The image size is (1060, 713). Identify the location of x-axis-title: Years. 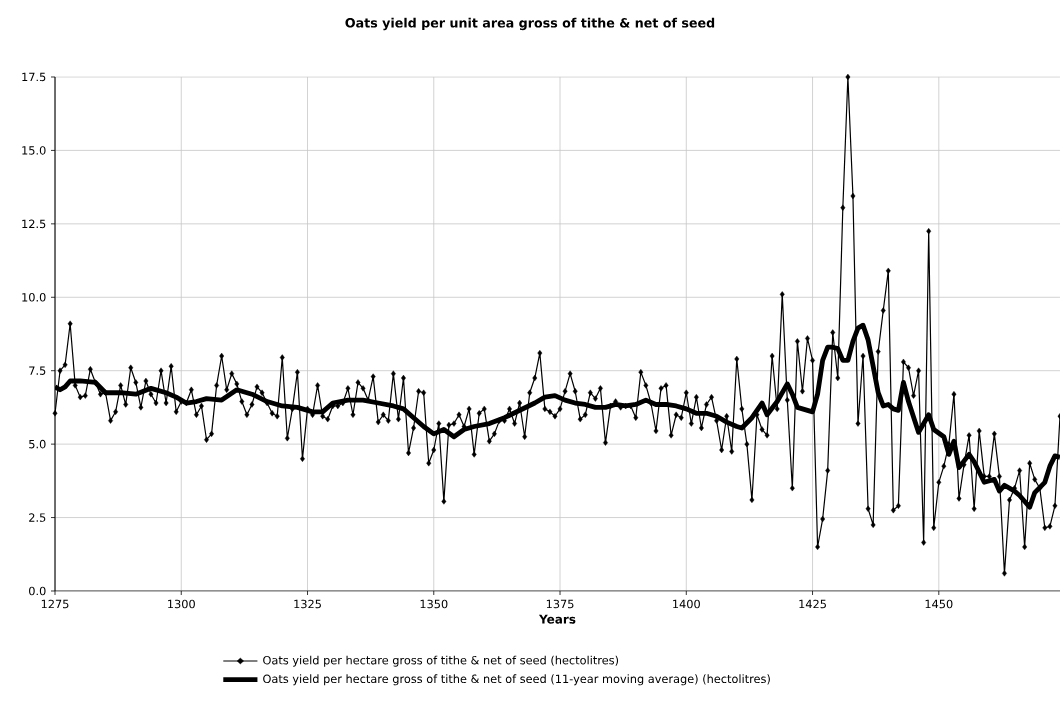
(557, 619).